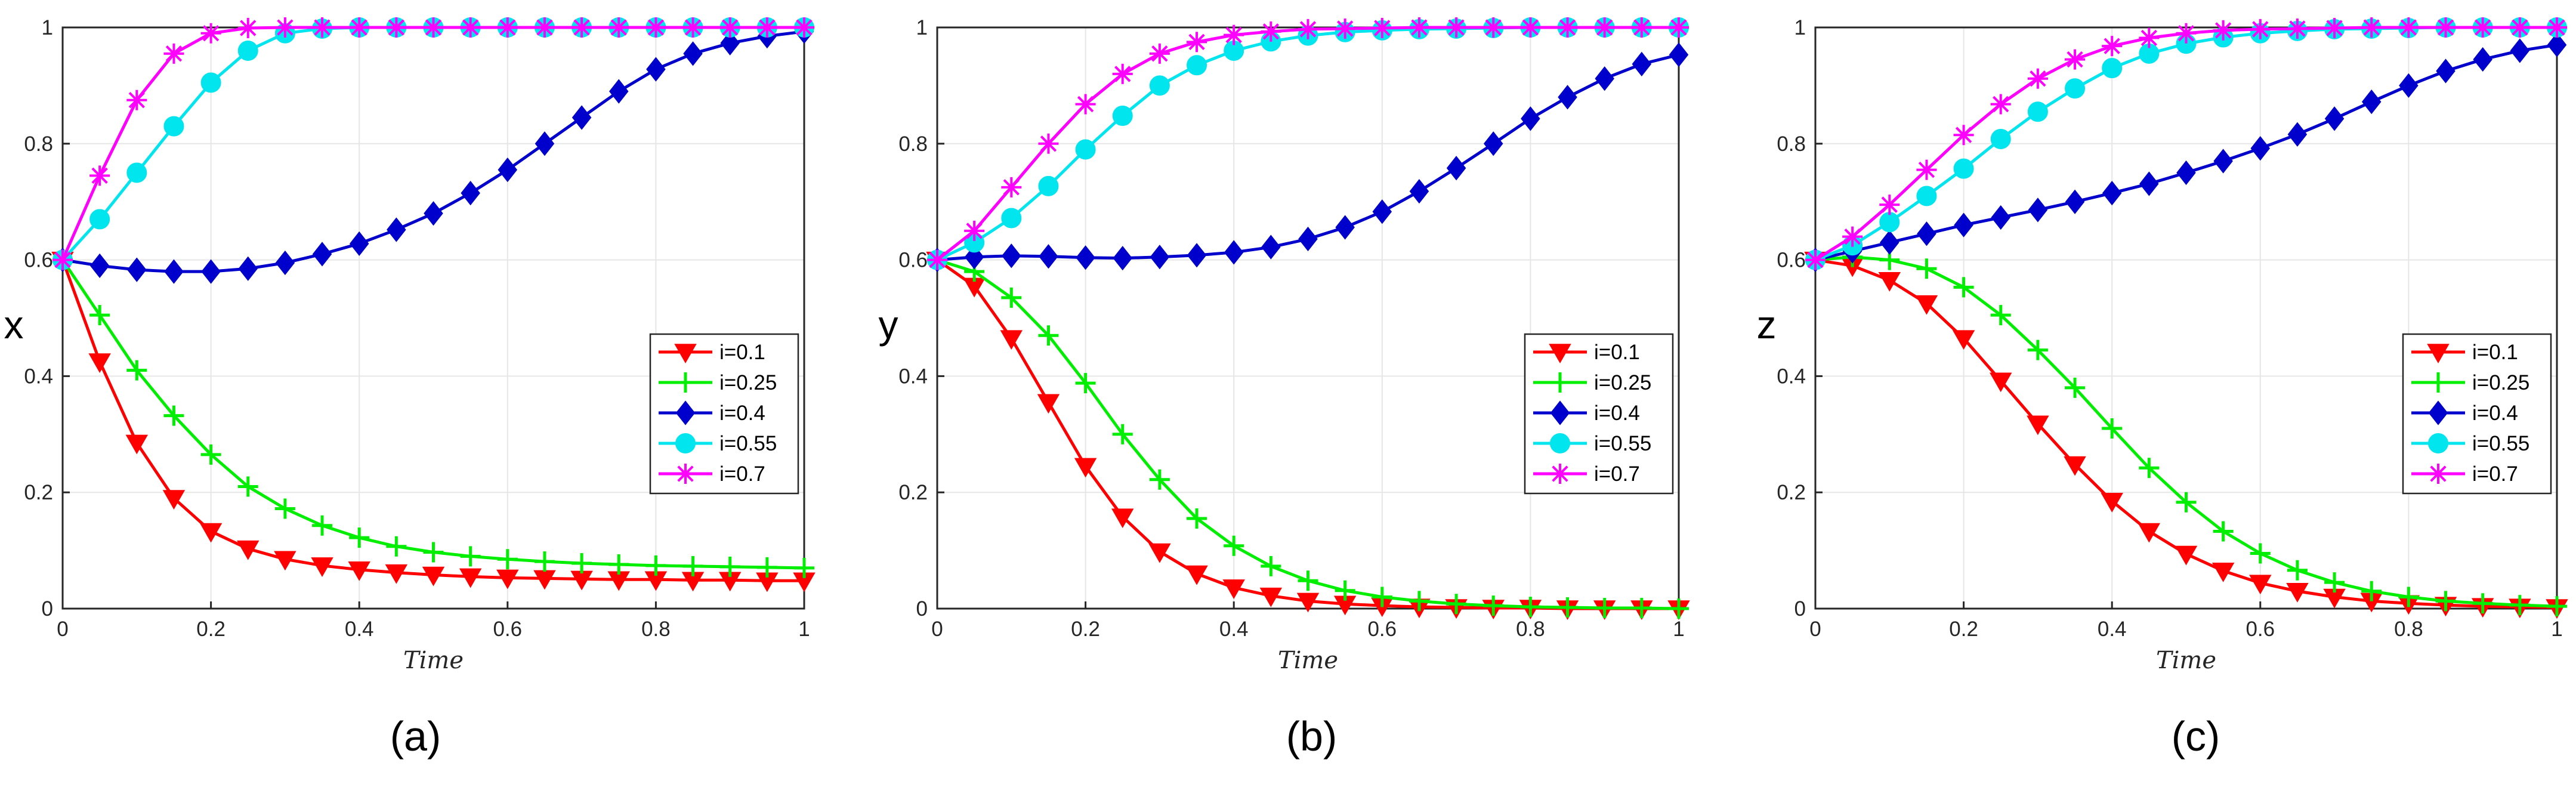 This screenshot has height=787, width=2576. What do you see at coordinates (415, 736) in the screenshot?
I see `panel-caption: (a)` at bounding box center [415, 736].